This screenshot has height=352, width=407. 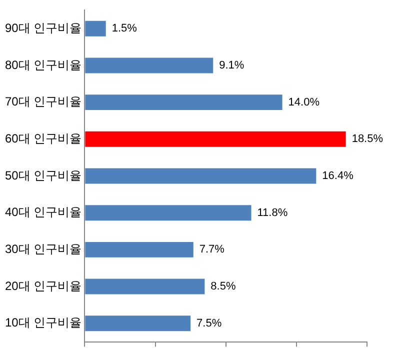 What do you see at coordinates (43, 175) in the screenshot?
I see `y-tick-label: 50대 인구비율` at bounding box center [43, 175].